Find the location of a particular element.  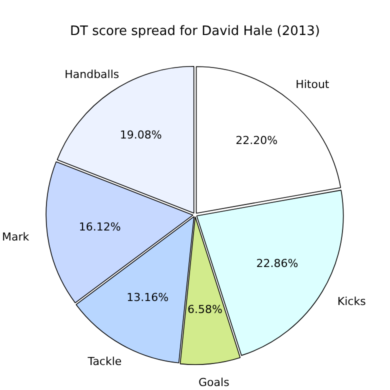

data-label: 22.86% is located at coordinates (277, 263).